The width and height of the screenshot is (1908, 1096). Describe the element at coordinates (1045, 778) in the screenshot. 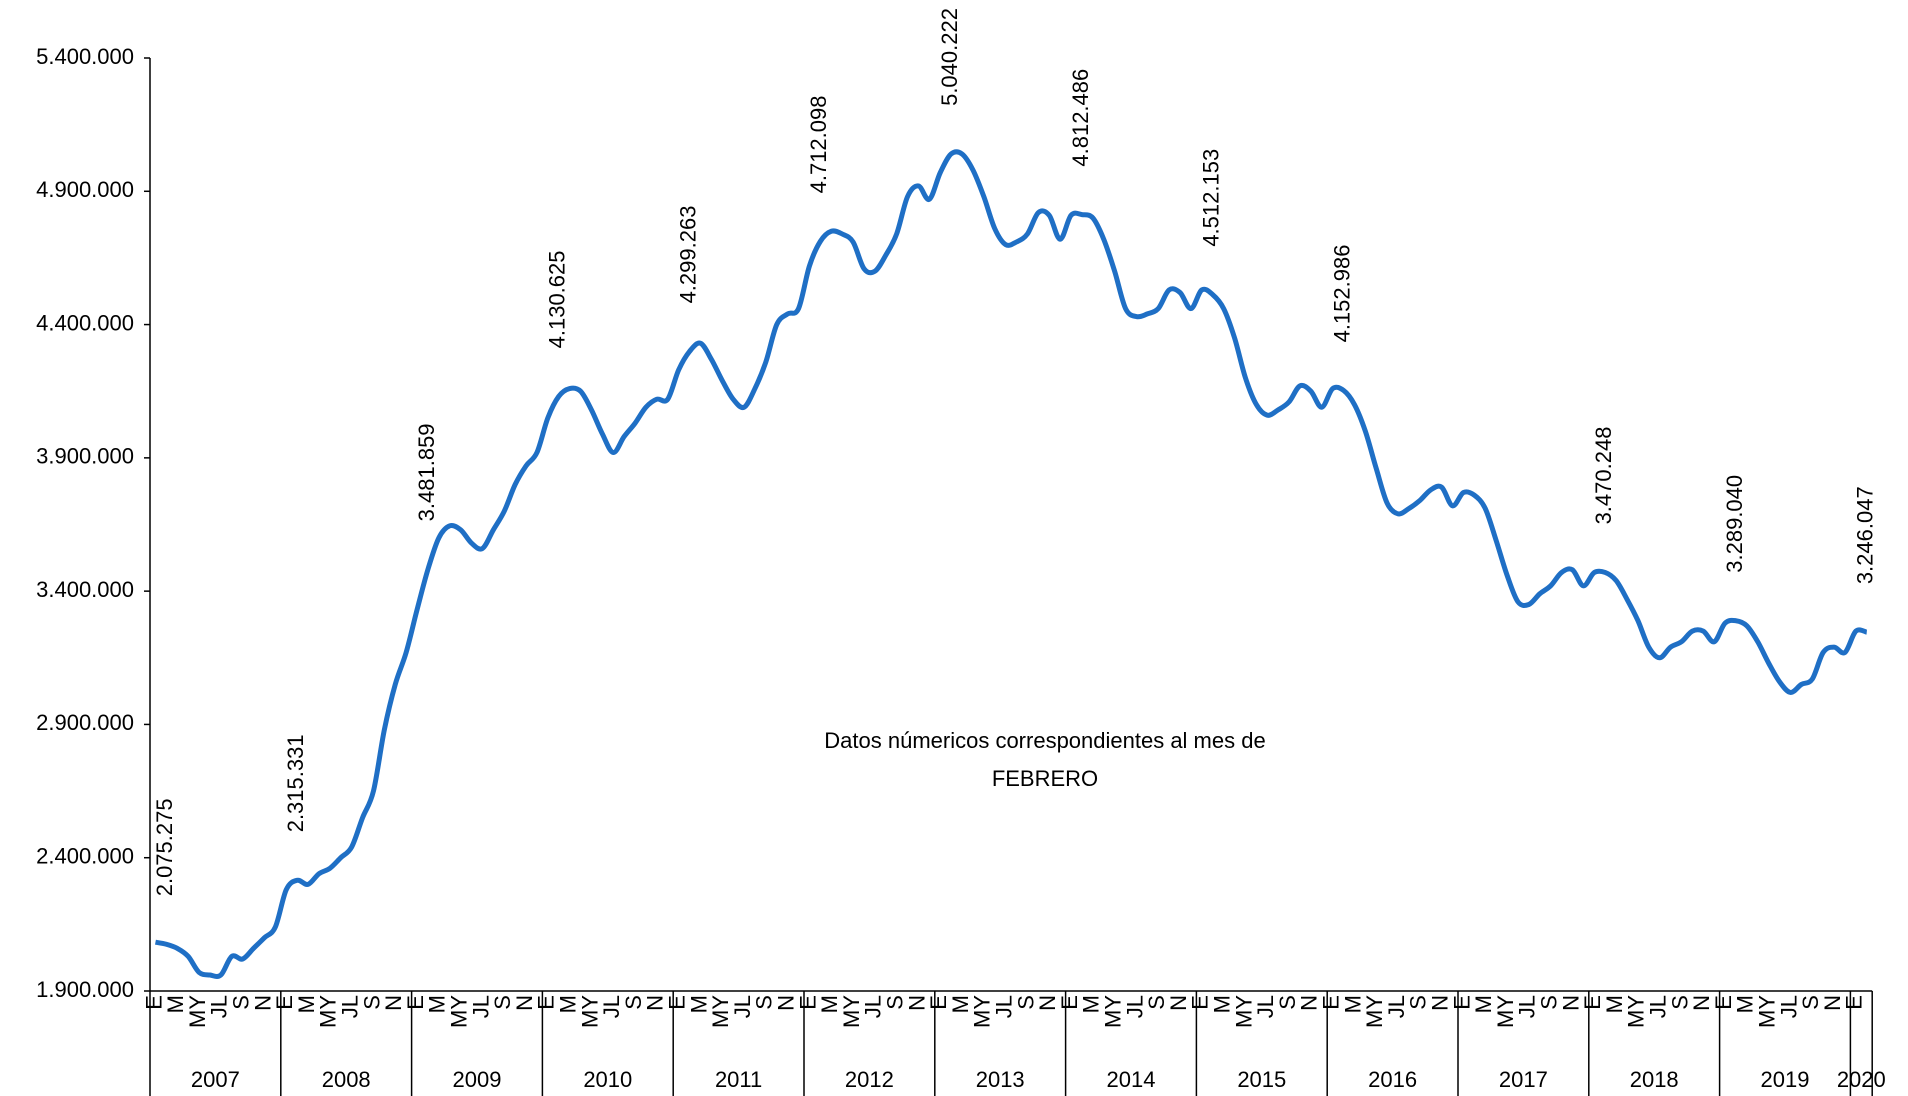

I see `annotation: FEBRERO` at that location.